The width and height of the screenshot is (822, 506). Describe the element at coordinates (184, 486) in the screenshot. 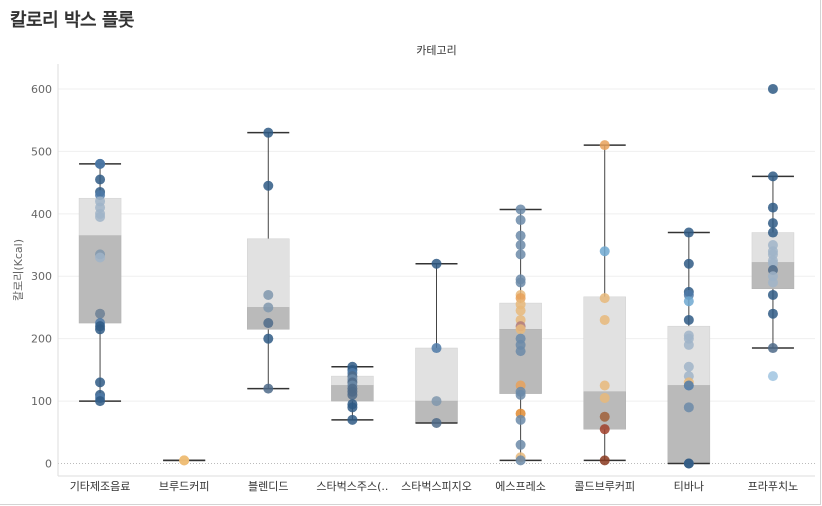

I see `x-category-label: 브루드커피` at that location.